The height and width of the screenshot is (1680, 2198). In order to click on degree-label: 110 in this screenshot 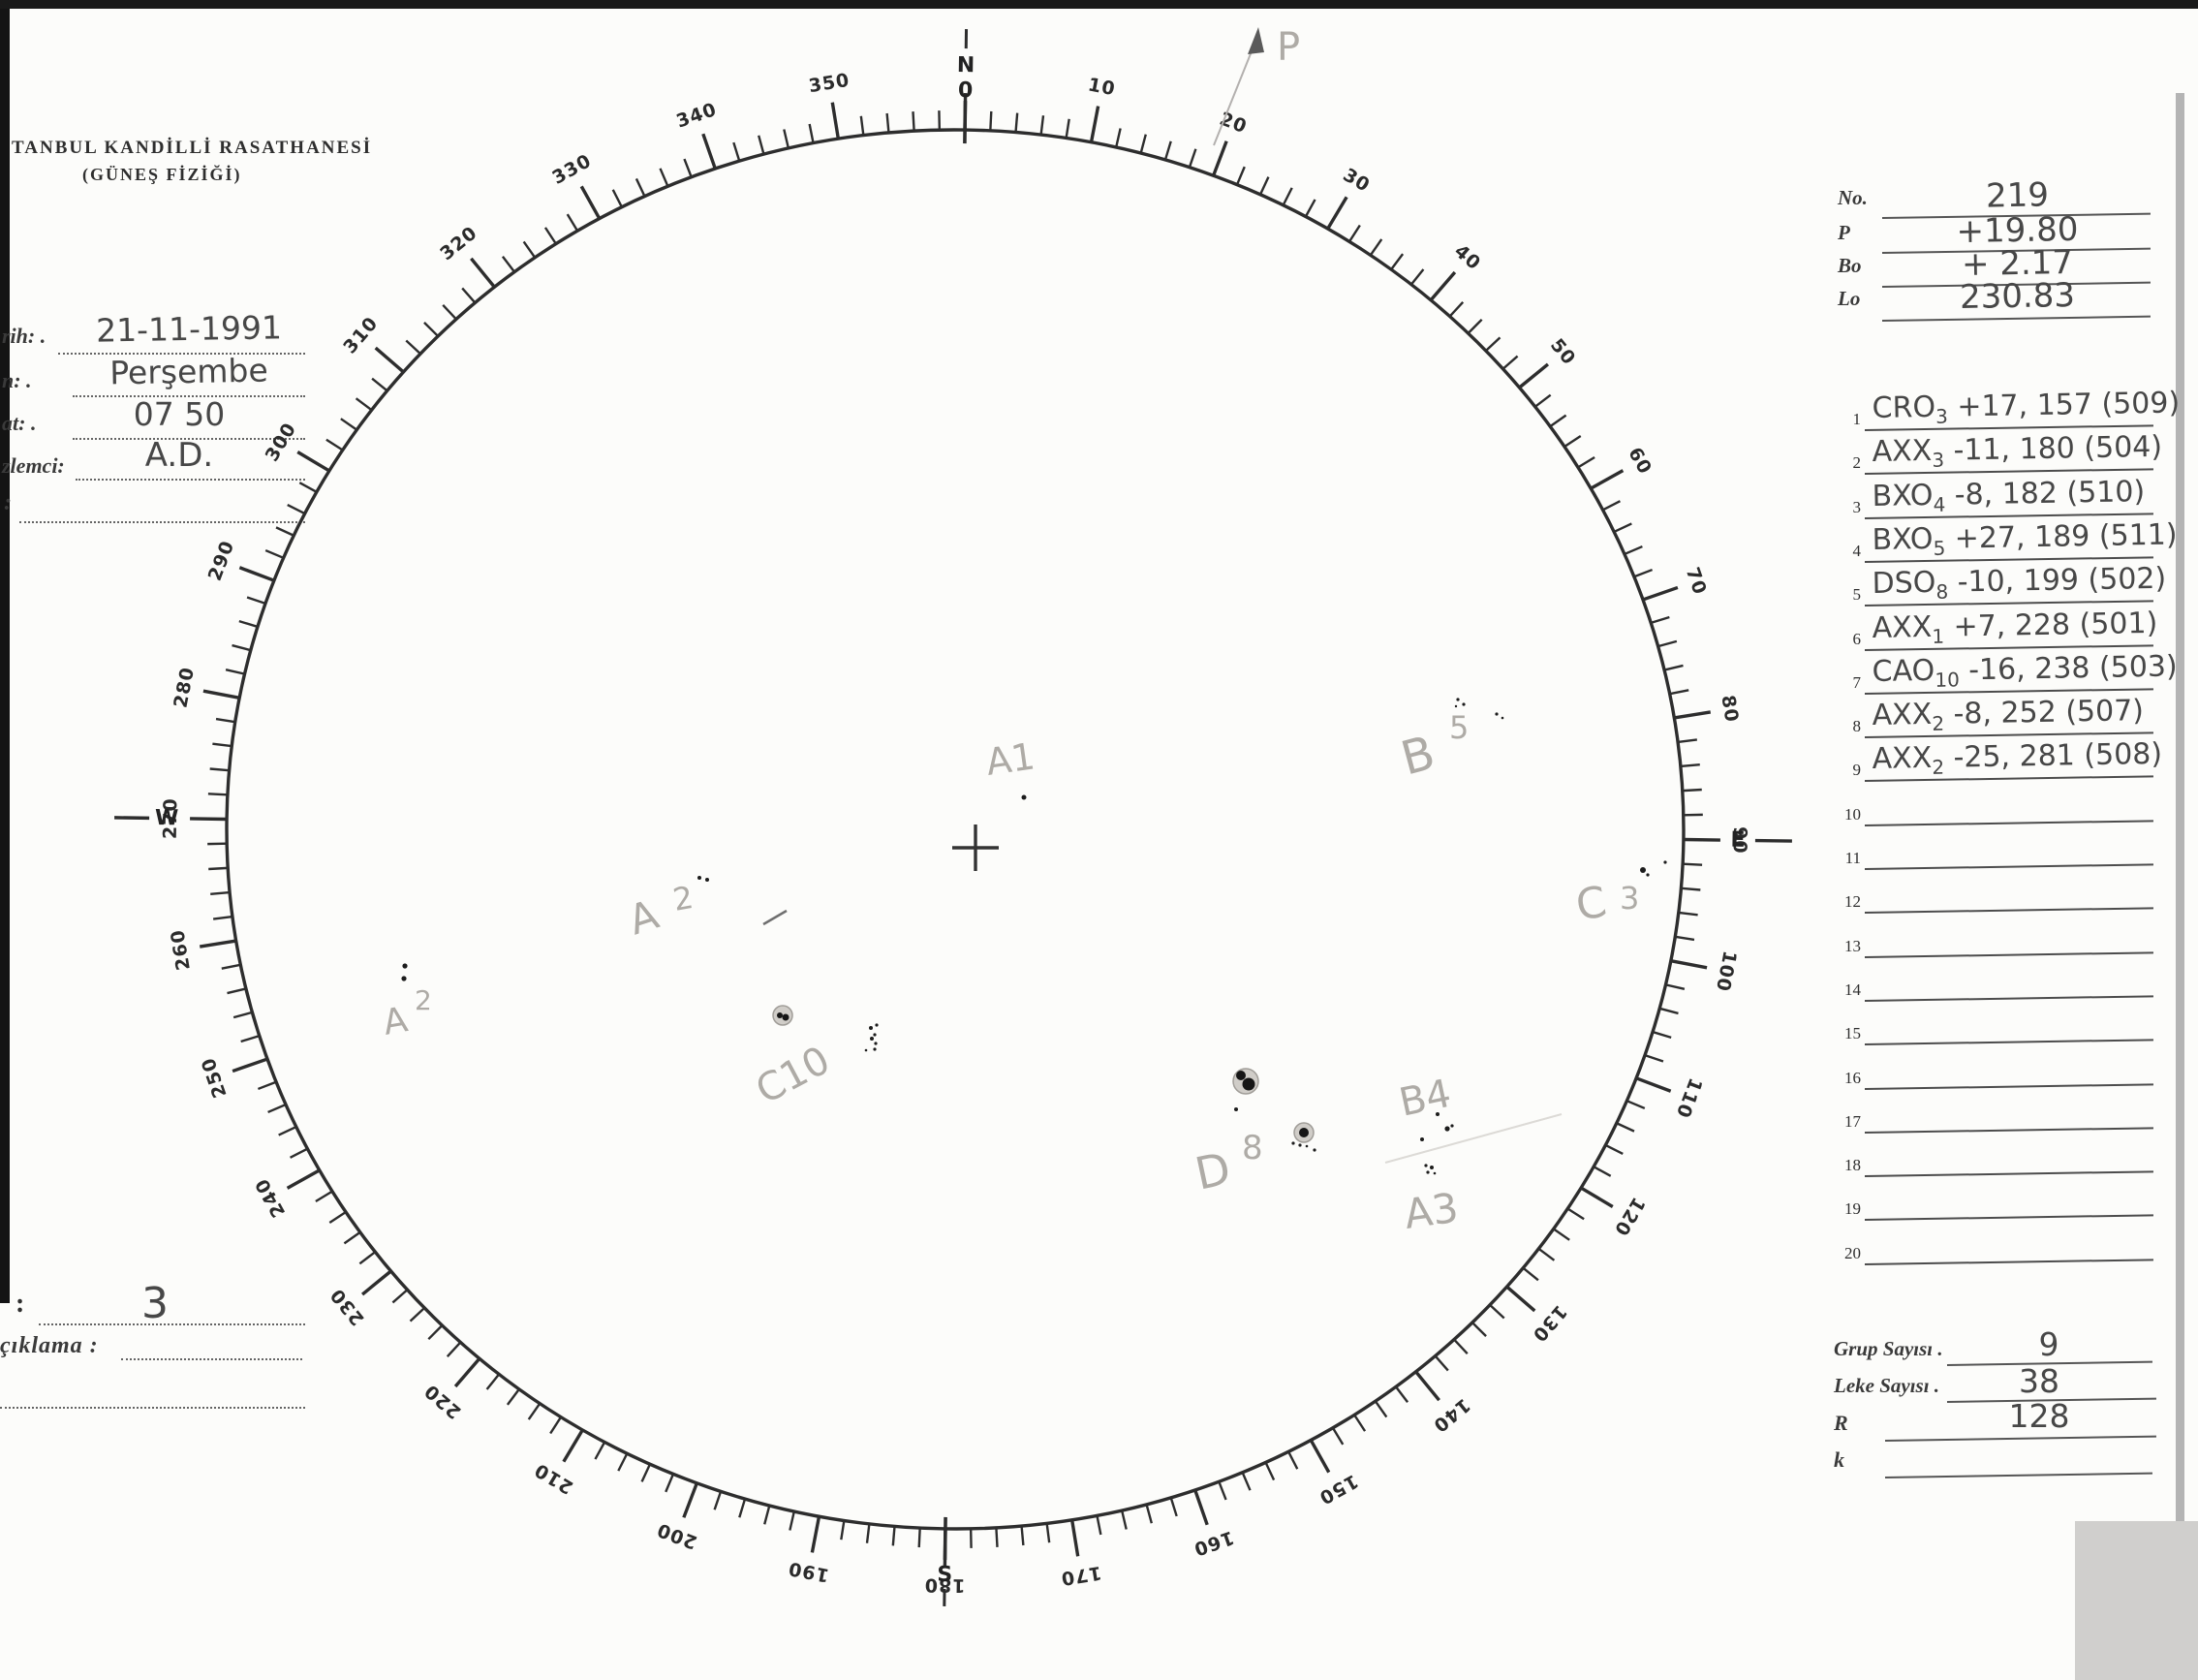, I will do `click(1688, 1098)`.